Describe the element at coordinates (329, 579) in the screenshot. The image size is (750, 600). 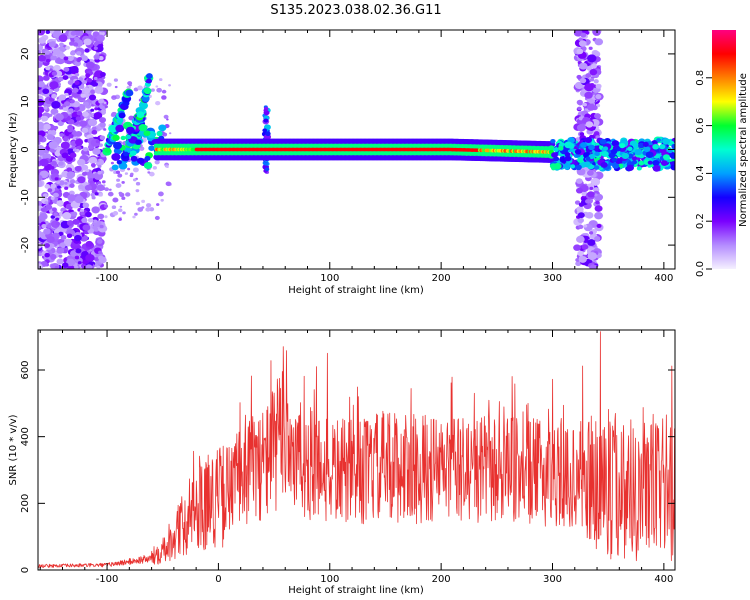
I see `x-tick-label: 100` at that location.